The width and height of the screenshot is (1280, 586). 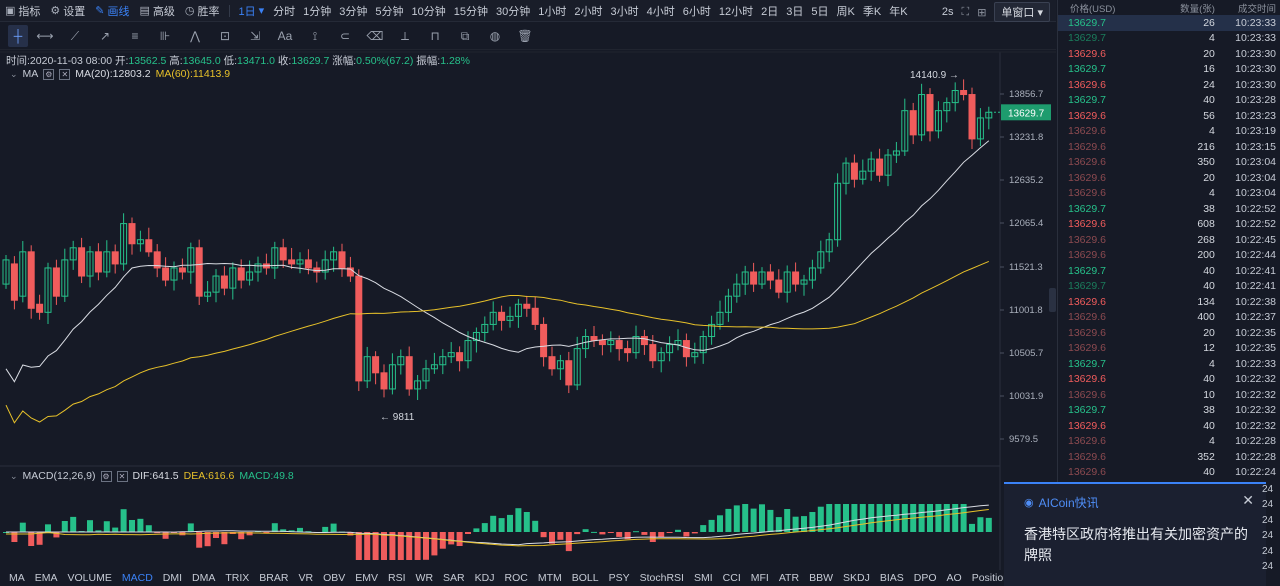 I want to click on crosshair-icon: ┼, so click(x=18, y=36).